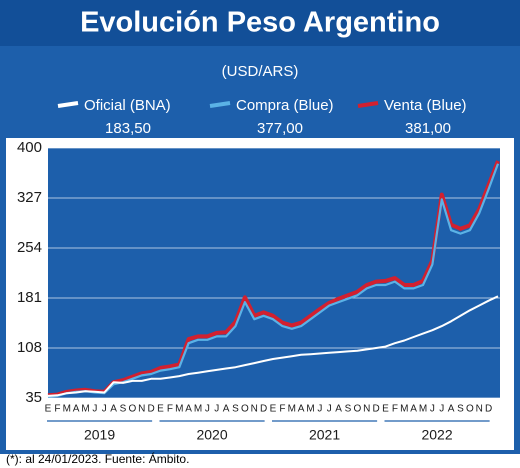  What do you see at coordinates (33, 397) in the screenshot?
I see `y-tick-label: 35` at bounding box center [33, 397].